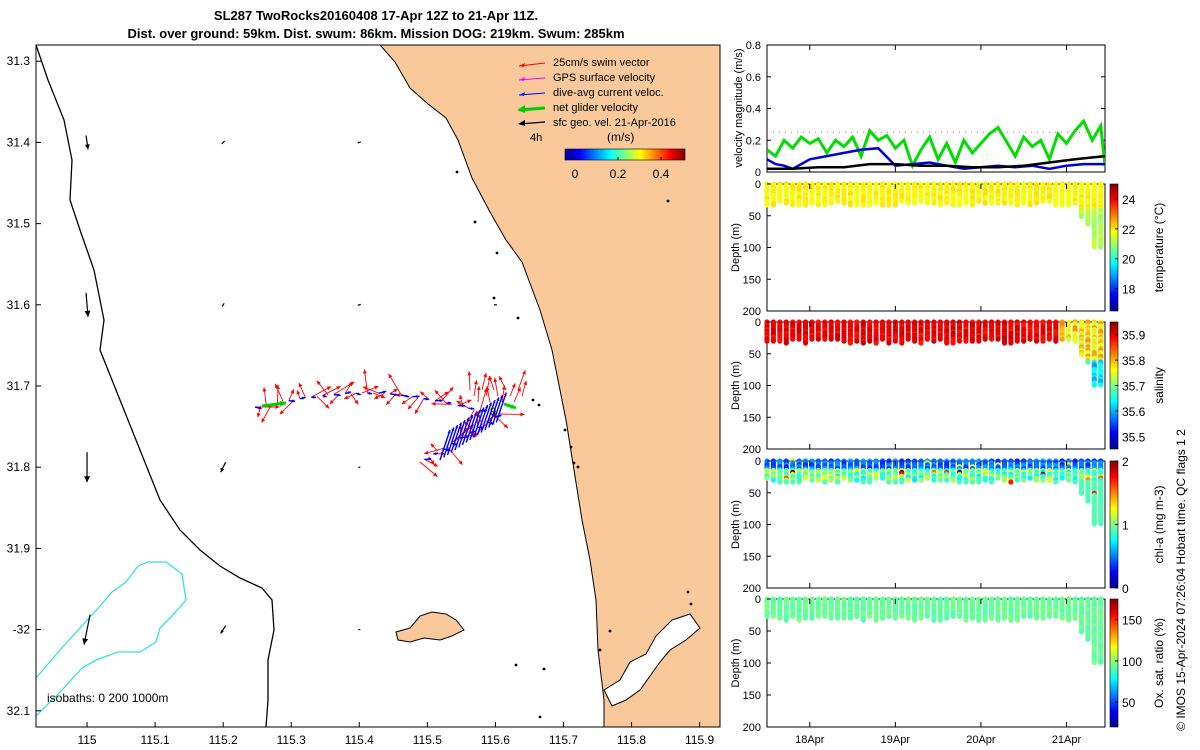 This screenshot has width=1200, height=750. Describe the element at coordinates (274, 404) in the screenshot. I see `net-velocity-vector` at that location.